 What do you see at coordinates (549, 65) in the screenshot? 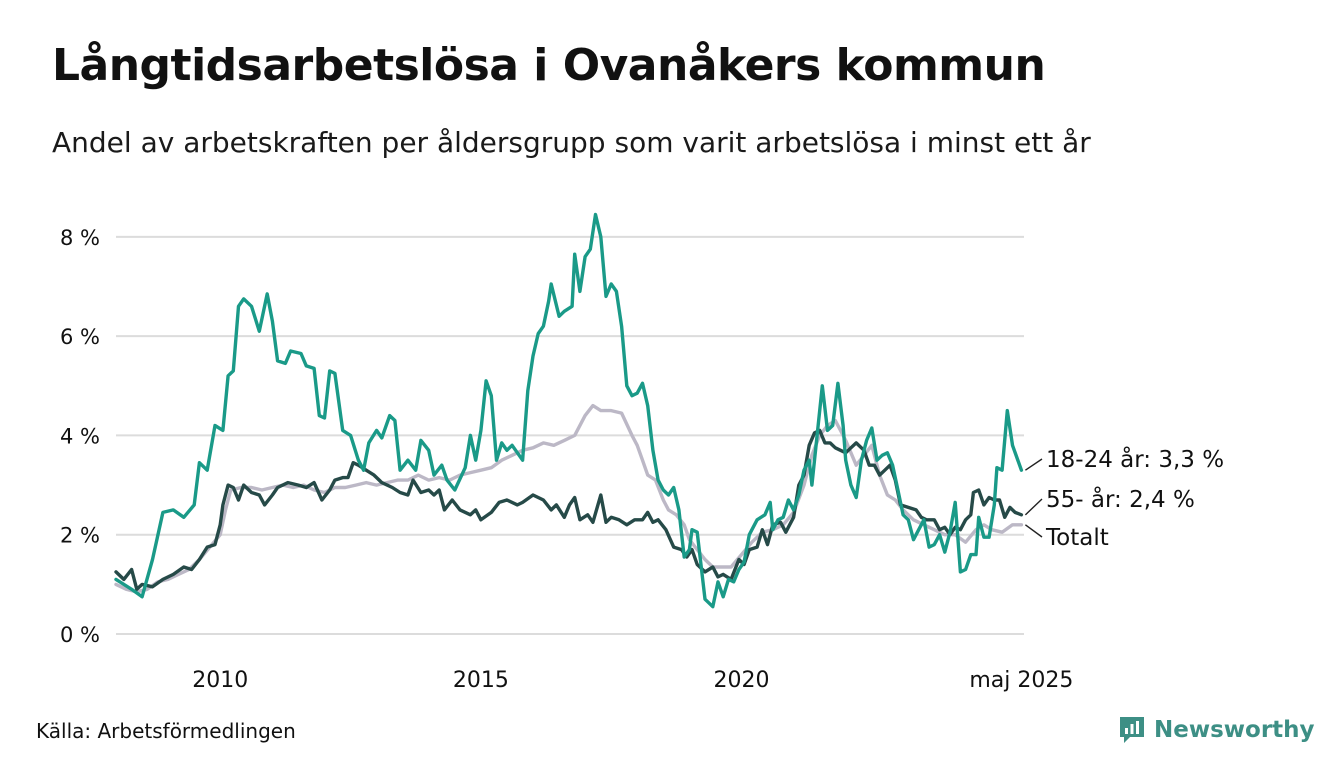
I see `chart-title: Långtidsarbetslösa i Ovanåkers kommun` at bounding box center [549, 65].